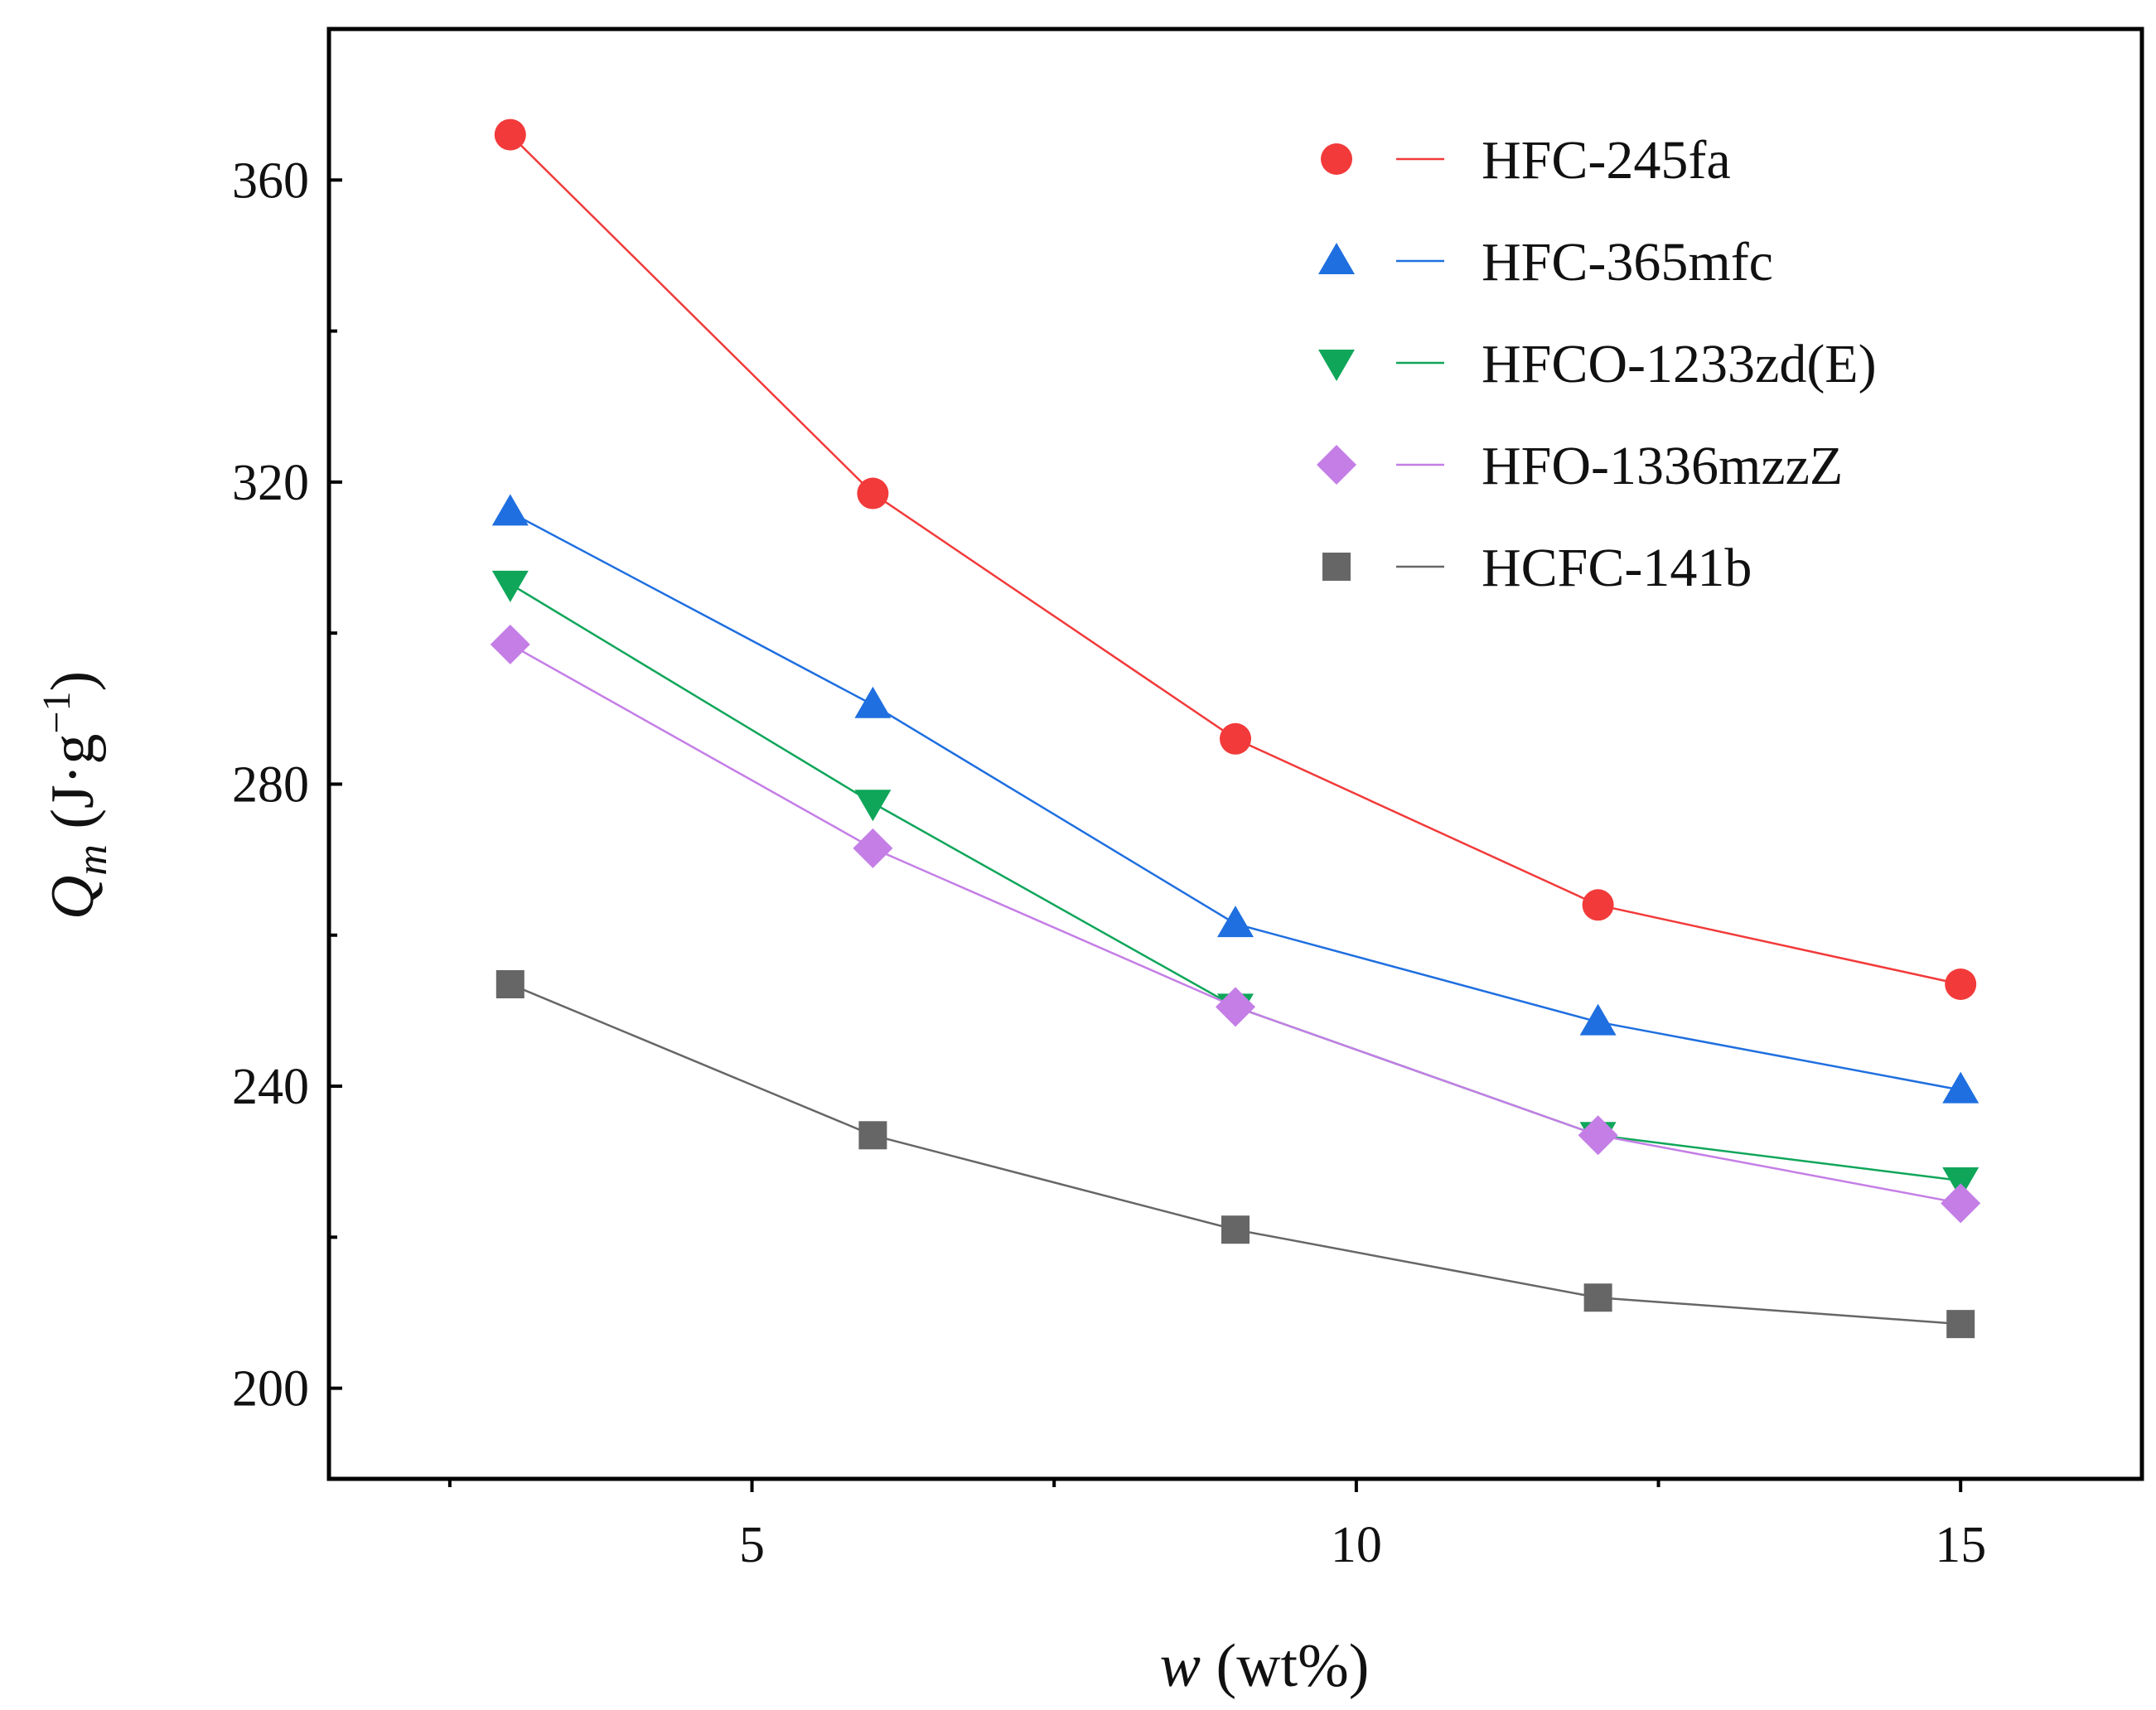 The width and height of the screenshot is (2156, 1710). I want to click on legend-item-3: HFO-1336mzzZ, so click(1580, 466).